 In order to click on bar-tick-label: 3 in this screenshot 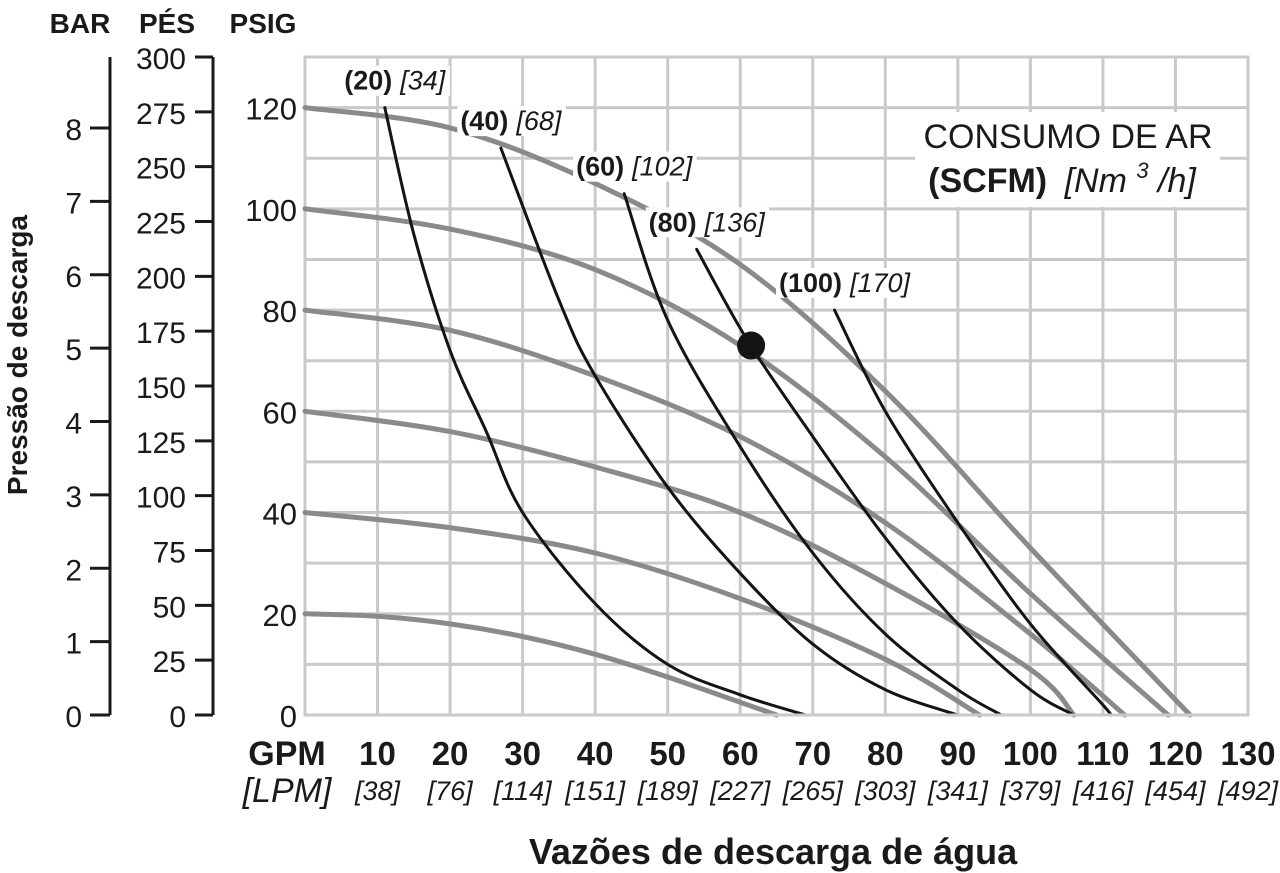, I will do `click(73, 497)`.